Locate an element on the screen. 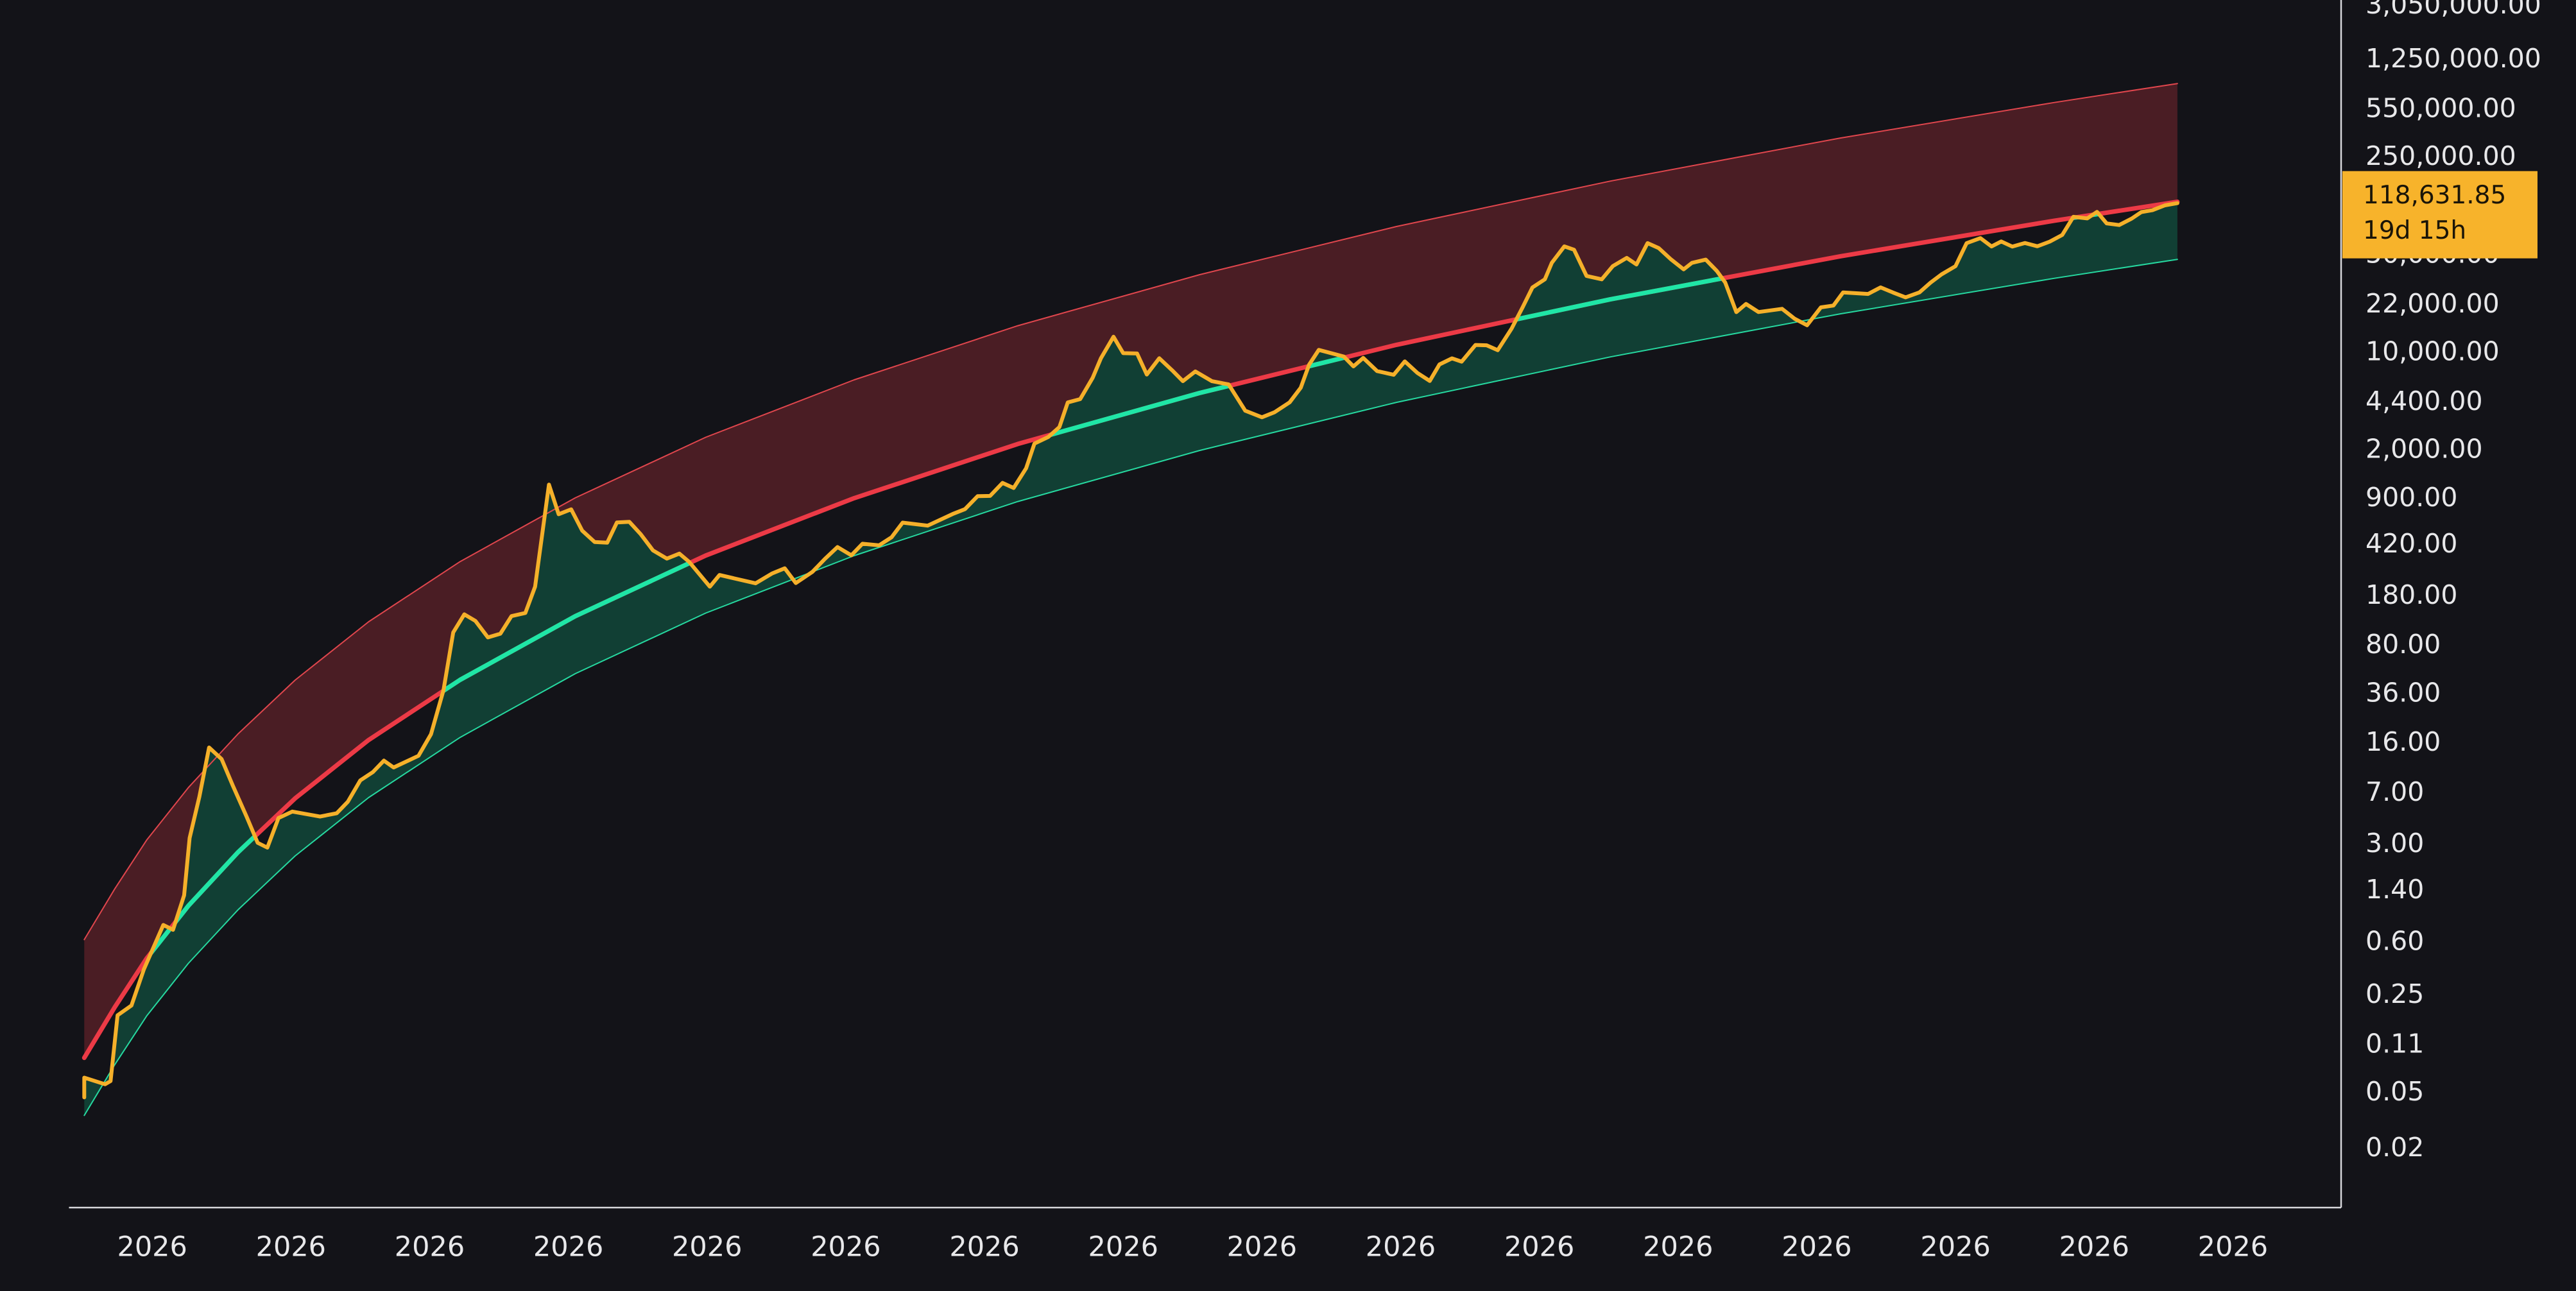 Image resolution: width=2576 pixels, height=1291 pixels. y-tick-label: 250,000.00 is located at coordinates (2441, 156).